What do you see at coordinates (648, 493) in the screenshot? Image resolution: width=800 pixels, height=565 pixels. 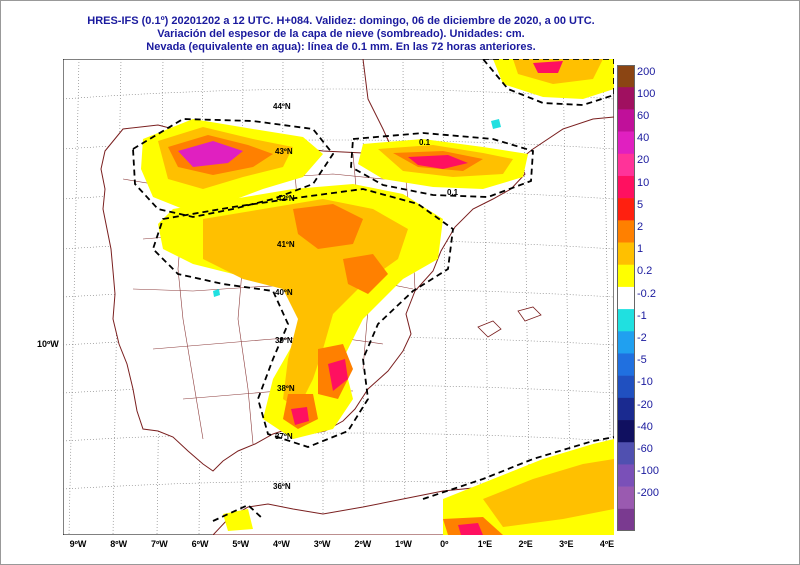 I see `legend-label: -200` at bounding box center [648, 493].